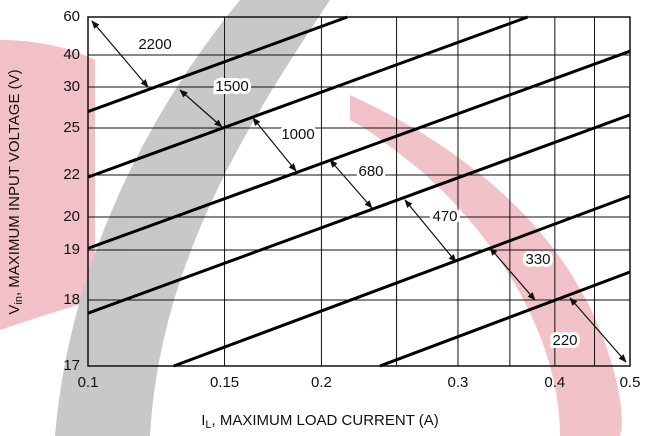 This screenshot has width=654, height=436. What do you see at coordinates (71, 86) in the screenshot?
I see `y-tick-label: 30` at bounding box center [71, 86].